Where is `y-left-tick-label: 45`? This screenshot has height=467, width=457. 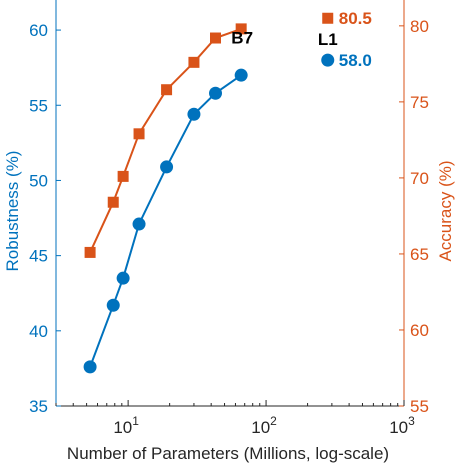 y-left-tick-label: 45 is located at coordinates (38, 256).